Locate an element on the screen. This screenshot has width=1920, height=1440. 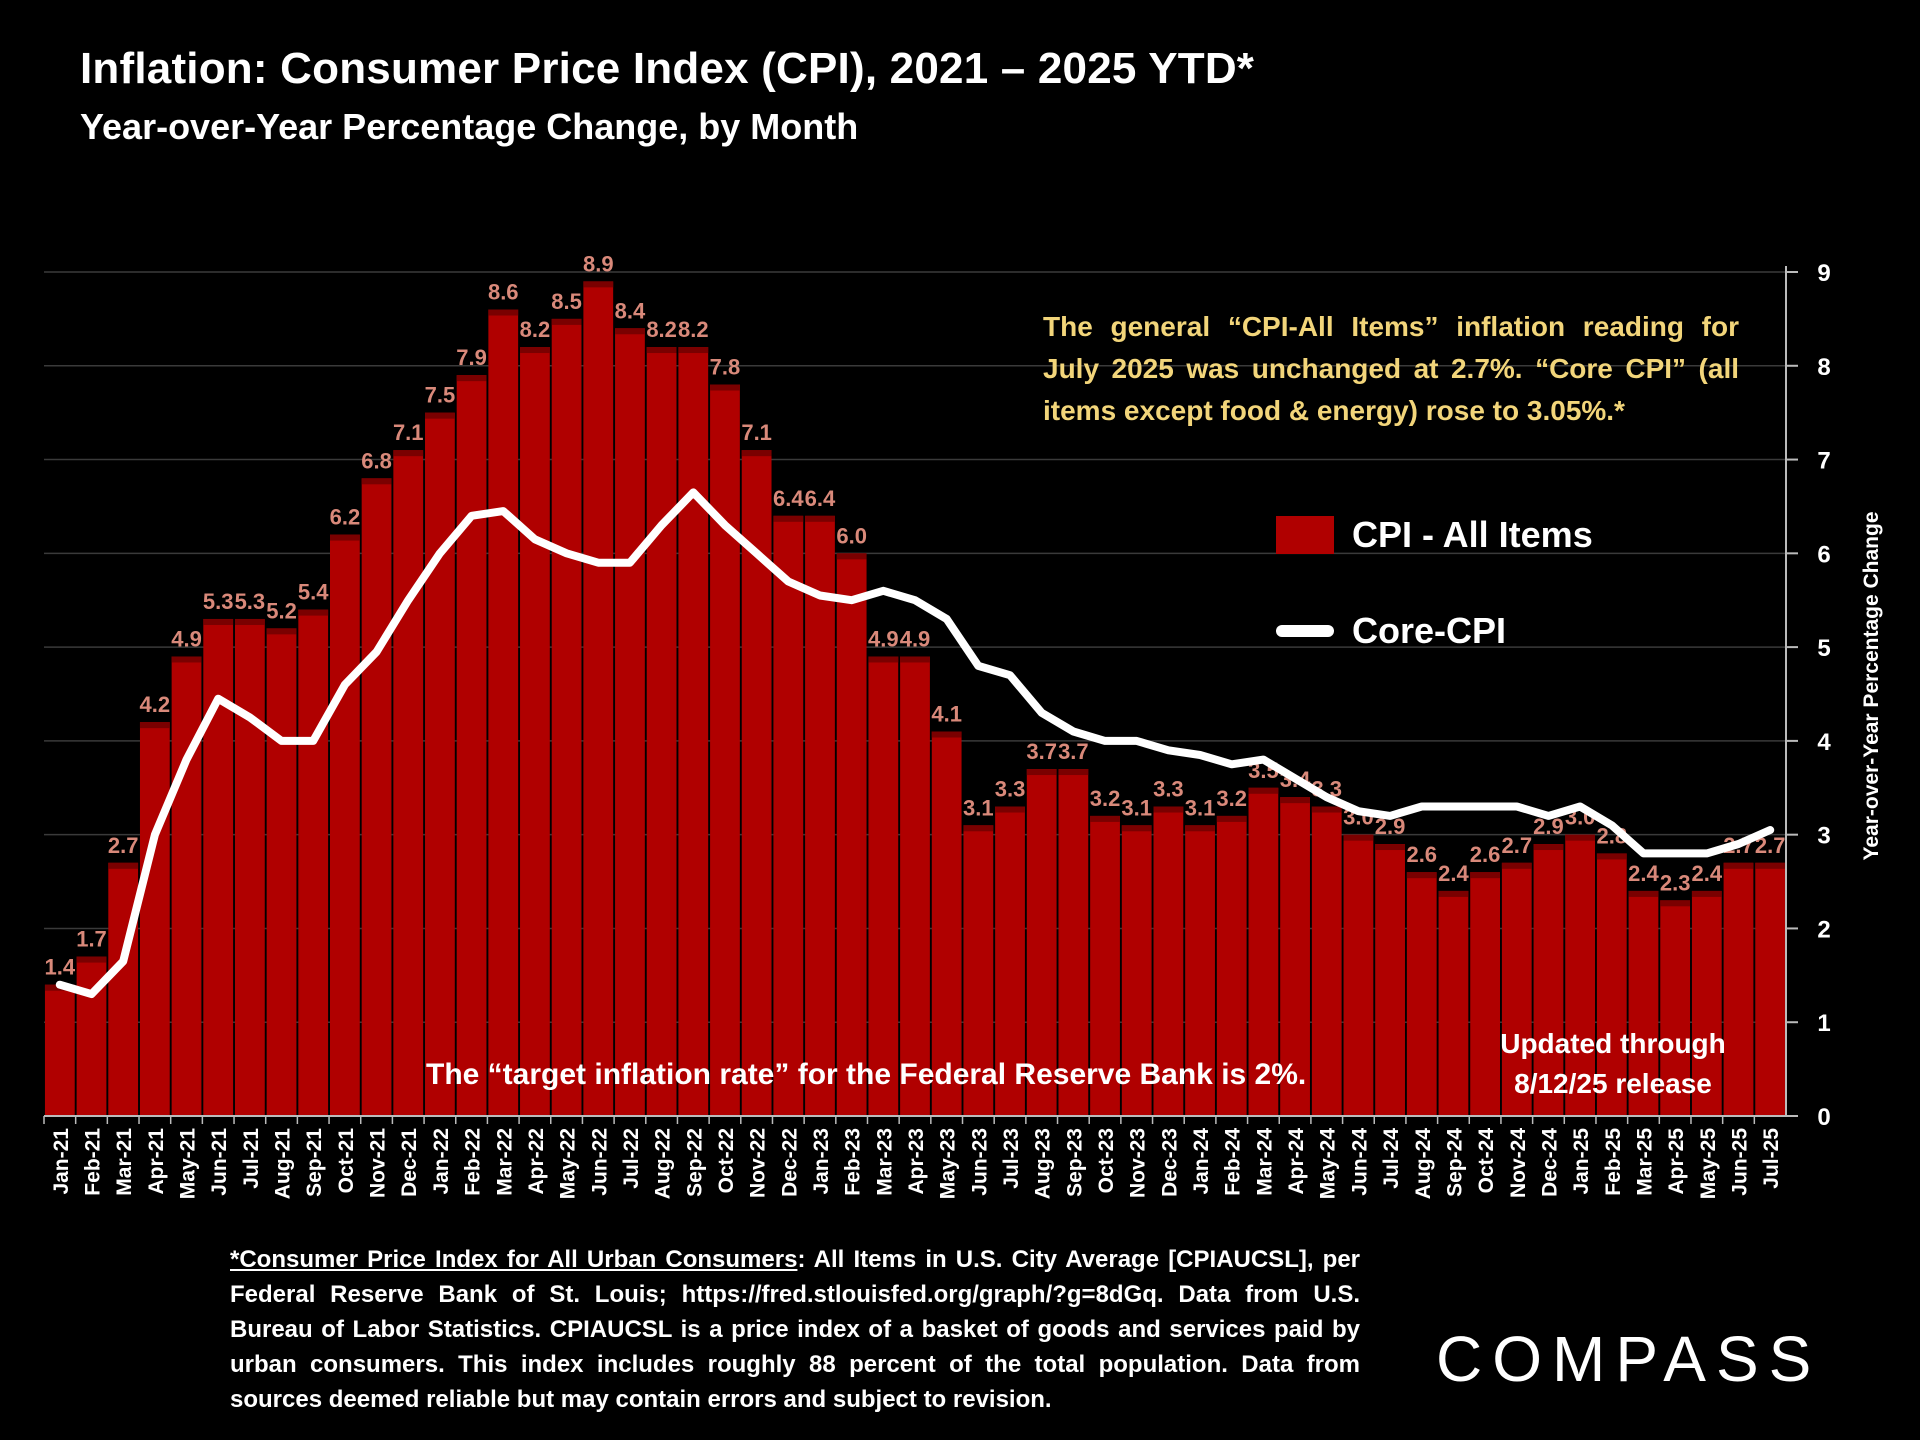
y-axis-label: Year-over-Year Percentage Change is located at coordinates (1871, 685).